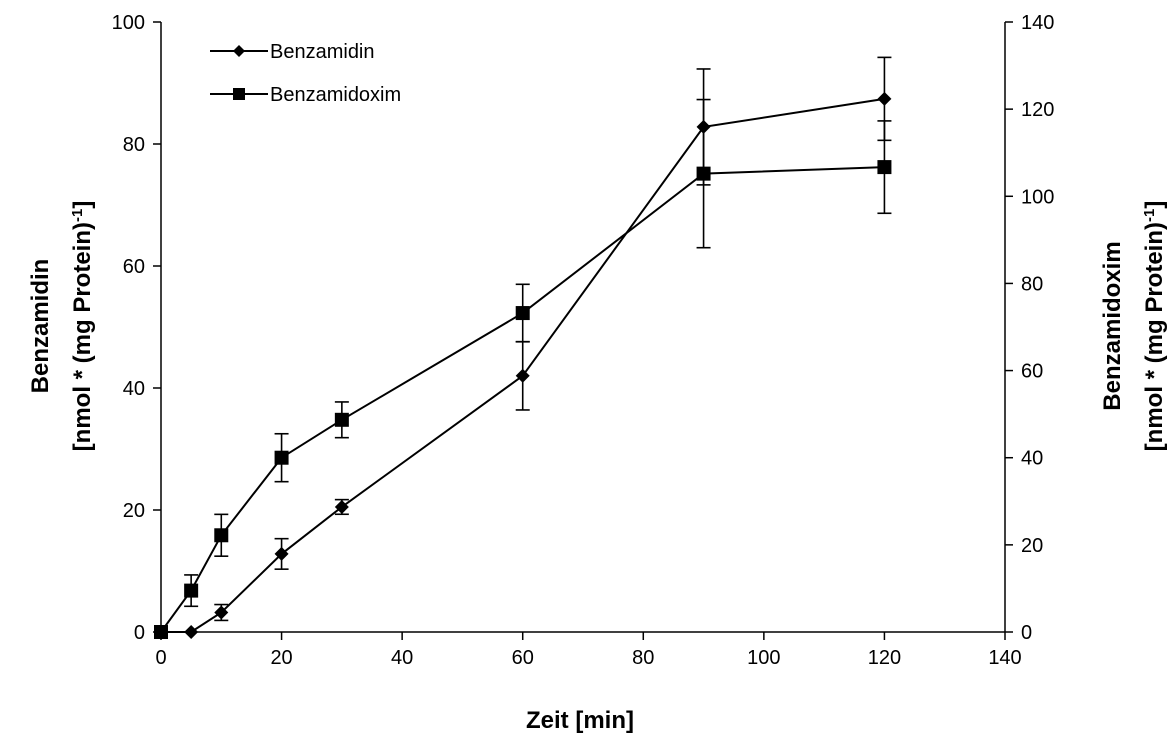 This screenshot has width=1171, height=737. Describe the element at coordinates (134, 267) in the screenshot. I see `left-y-tick-label: 60` at that location.